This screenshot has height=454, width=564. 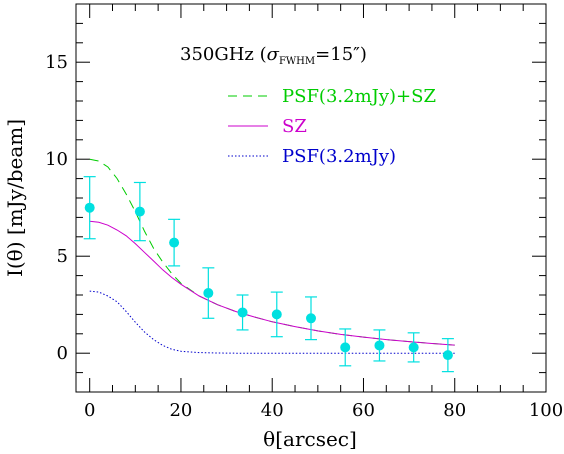 What do you see at coordinates (223, 54) in the screenshot?
I see `title-main: 350GHz (` at bounding box center [223, 54].